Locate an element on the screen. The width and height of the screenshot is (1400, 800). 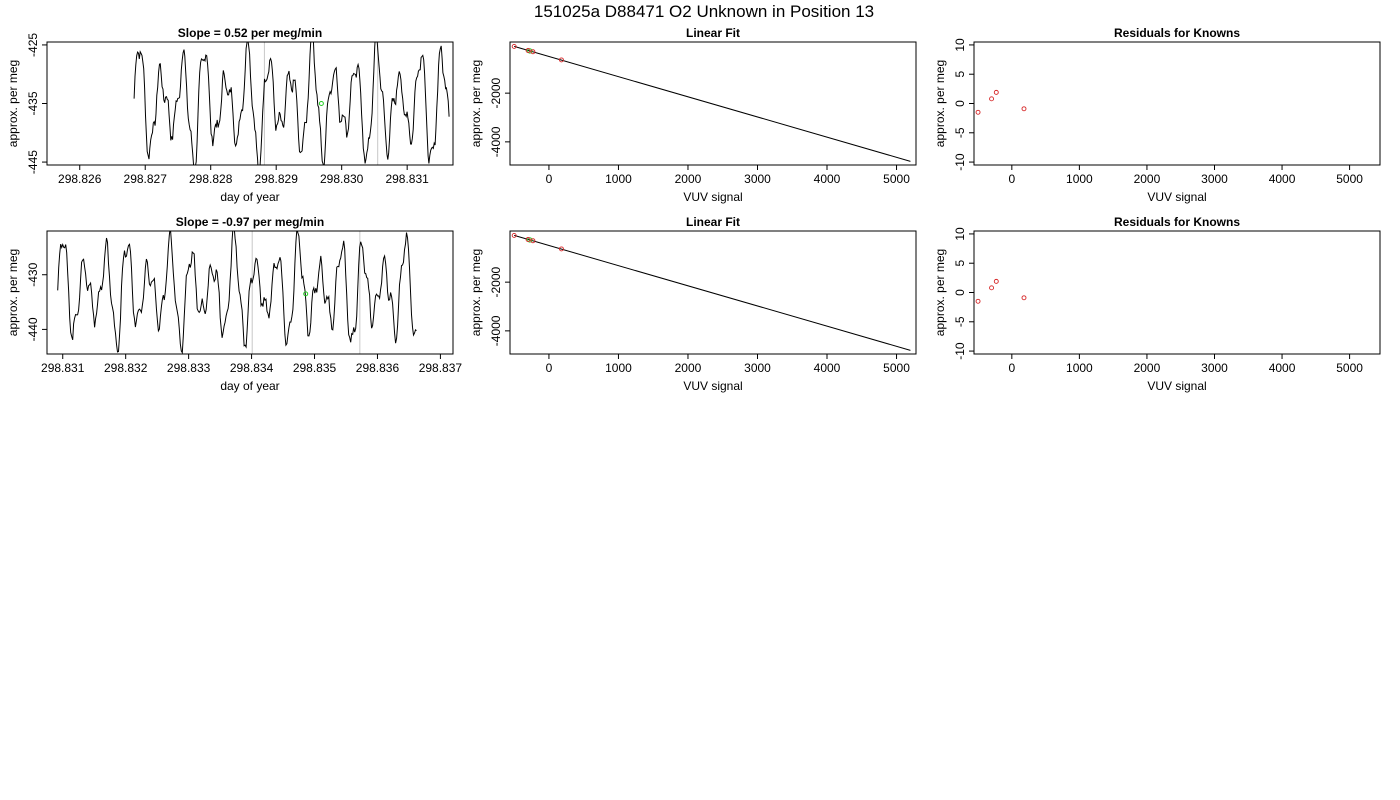
panel-4-xtick-label: 298.836 is located at coordinates (378, 368).